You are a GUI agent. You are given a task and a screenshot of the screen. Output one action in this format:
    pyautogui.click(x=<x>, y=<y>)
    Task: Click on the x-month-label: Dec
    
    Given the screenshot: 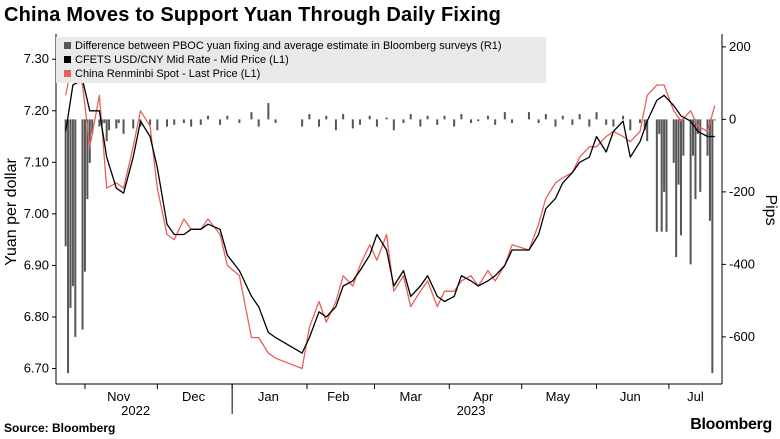 What is the action you would take?
    pyautogui.click(x=194, y=396)
    